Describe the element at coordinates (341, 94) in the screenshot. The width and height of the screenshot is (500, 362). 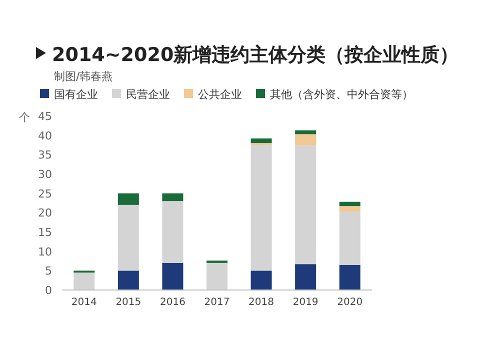
I see `legend-label: 其他（含外资、中外合资等）` at that location.